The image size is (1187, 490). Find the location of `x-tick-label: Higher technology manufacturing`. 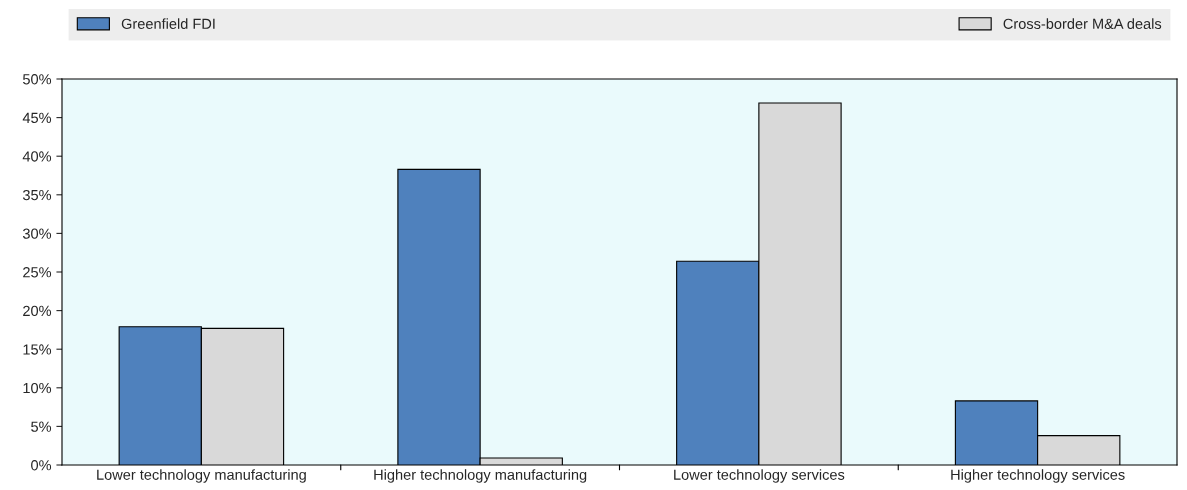

x-tick-label: Higher technology manufacturing is located at coordinates (480, 476).